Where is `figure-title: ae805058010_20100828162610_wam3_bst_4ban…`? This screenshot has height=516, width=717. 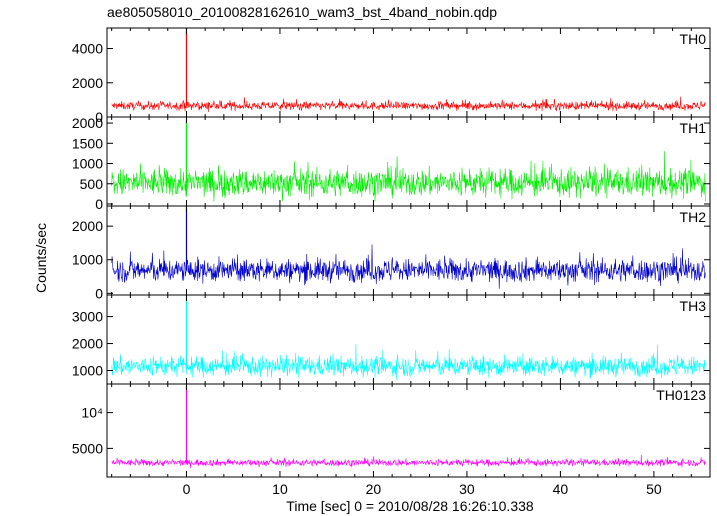
figure-title: ae805058010_20100828162610_wam3_bst_4ban… is located at coordinates (302, 12).